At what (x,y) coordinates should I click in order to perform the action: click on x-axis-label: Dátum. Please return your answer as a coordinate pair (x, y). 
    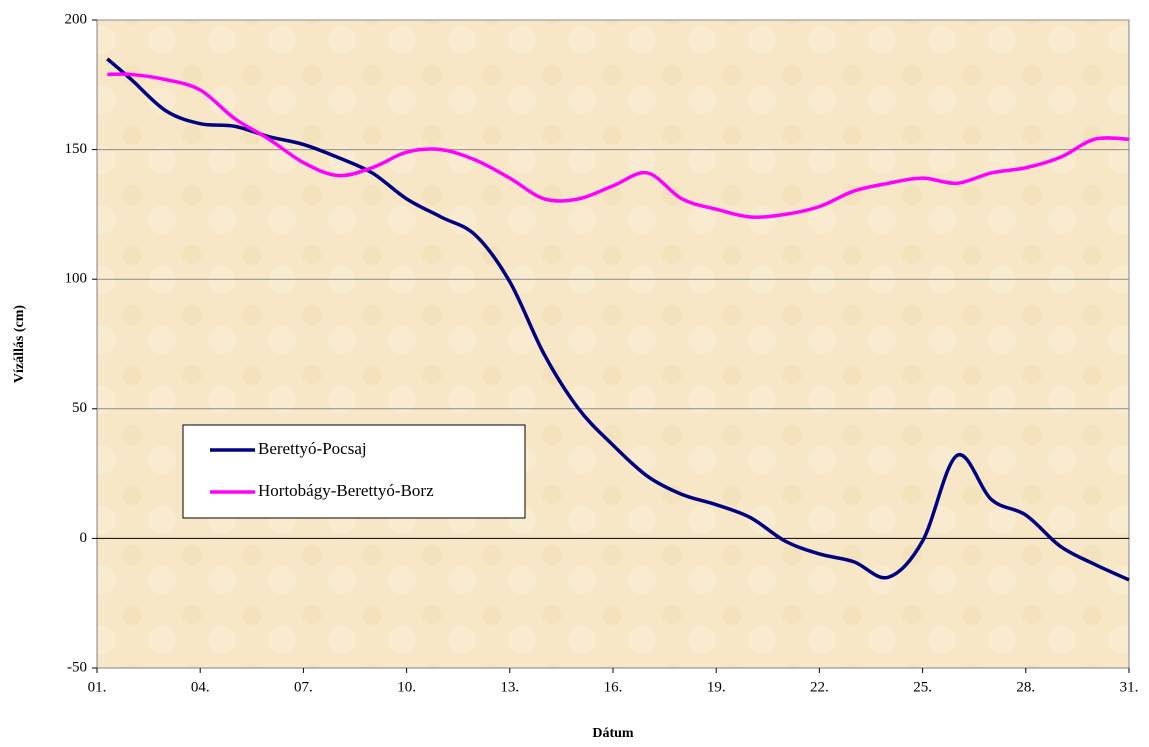
    Looking at the image, I should click on (613, 733).